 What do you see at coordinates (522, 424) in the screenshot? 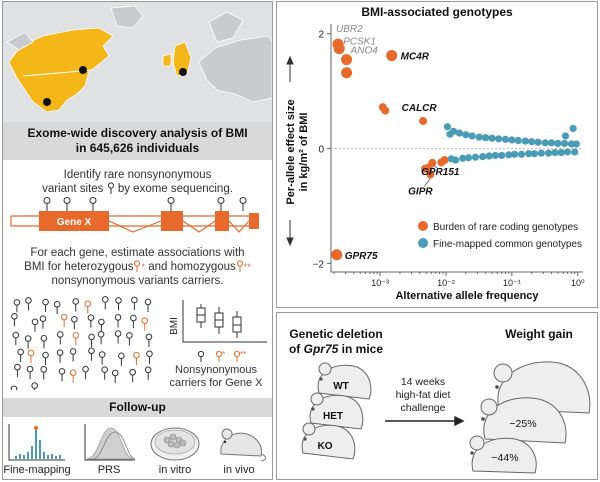
I see `weight-change-het: −25%` at bounding box center [522, 424].